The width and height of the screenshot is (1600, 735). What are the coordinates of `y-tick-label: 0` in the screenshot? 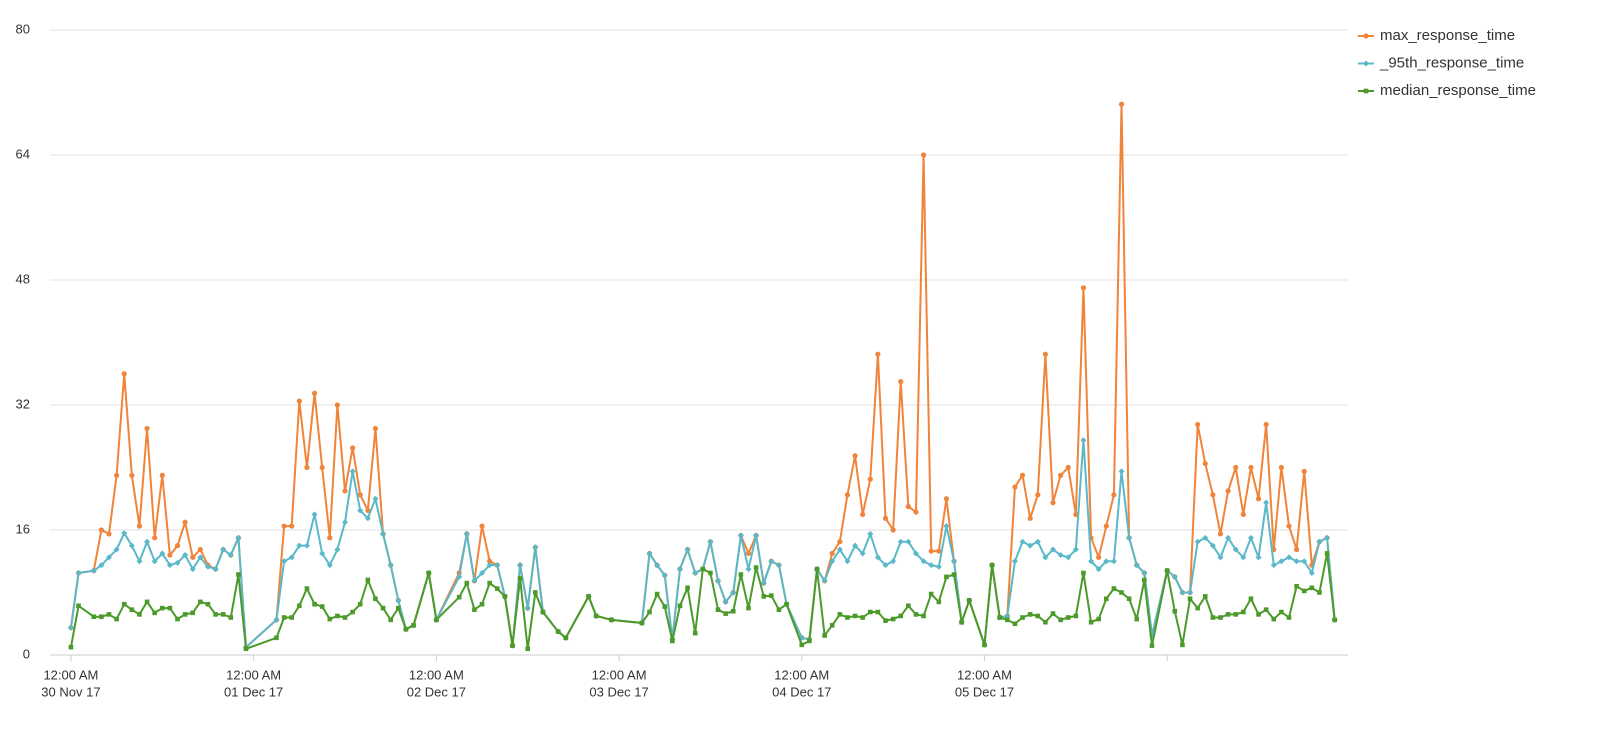 It's located at (26, 653).